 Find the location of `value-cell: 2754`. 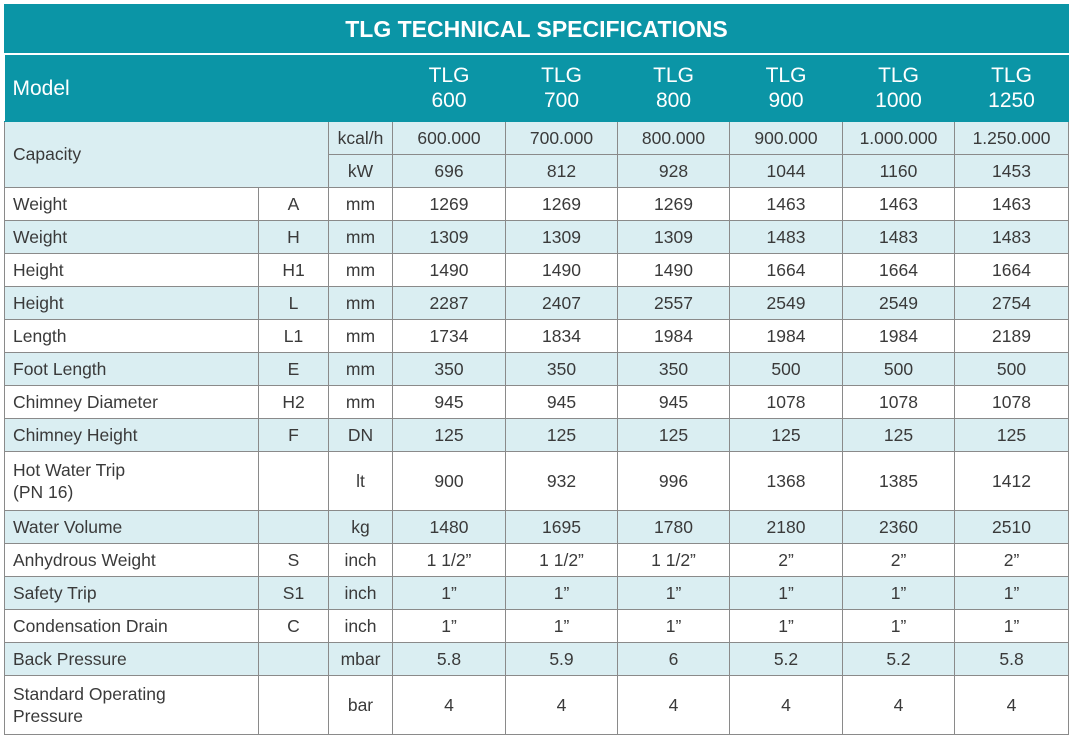

value-cell: 2754 is located at coordinates (1011, 303).